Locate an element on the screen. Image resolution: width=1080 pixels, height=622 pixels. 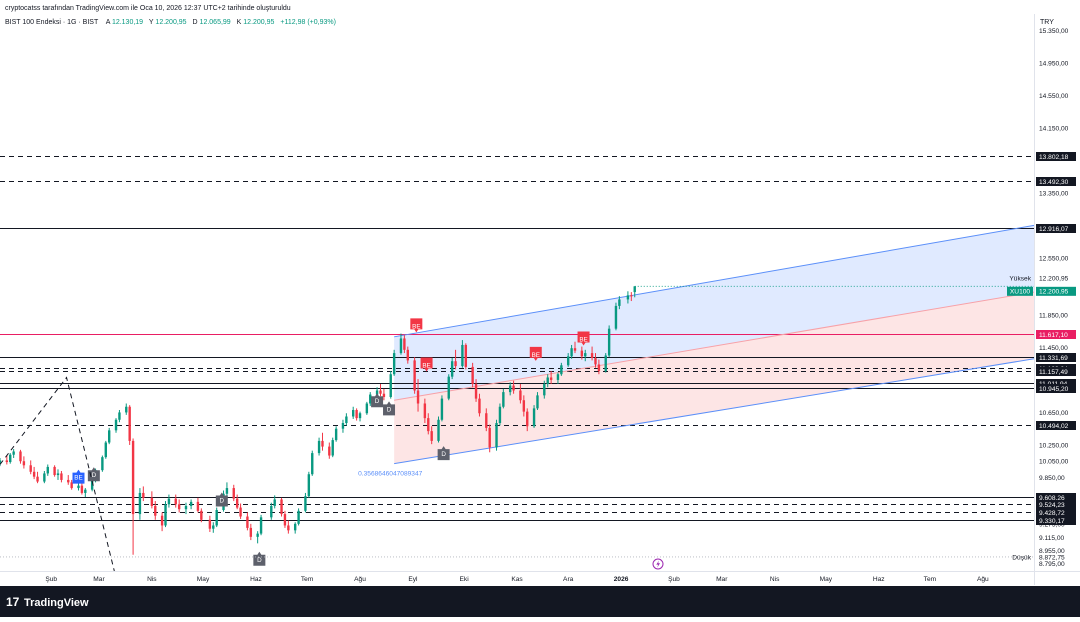
channel-mid-line is located at coordinates (714, 346).